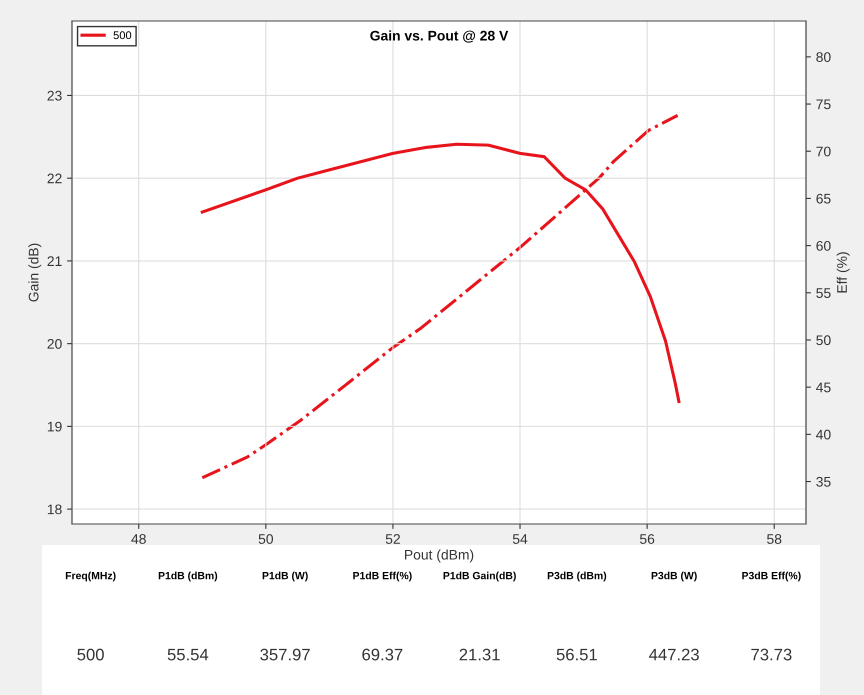 The height and width of the screenshot is (695, 864). Describe the element at coordinates (823, 340) in the screenshot. I see `y2-tick-label: 50` at that location.